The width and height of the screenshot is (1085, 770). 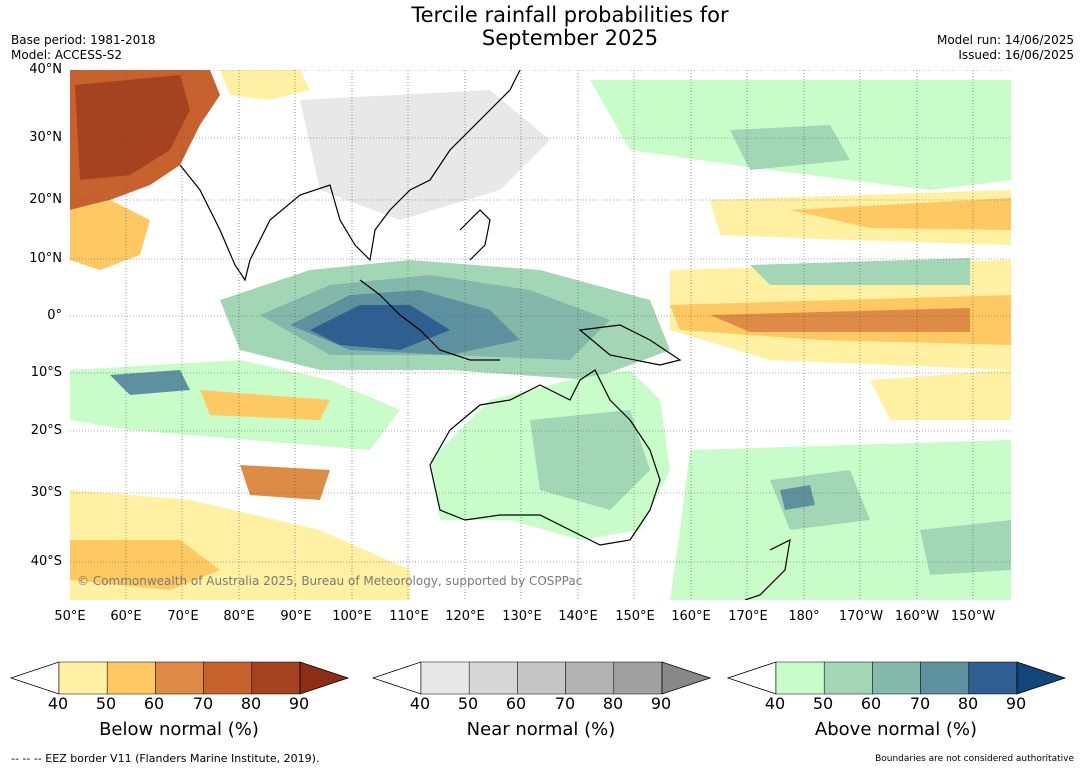 I want to click on lon-label: 140°E, so click(x=578, y=616).